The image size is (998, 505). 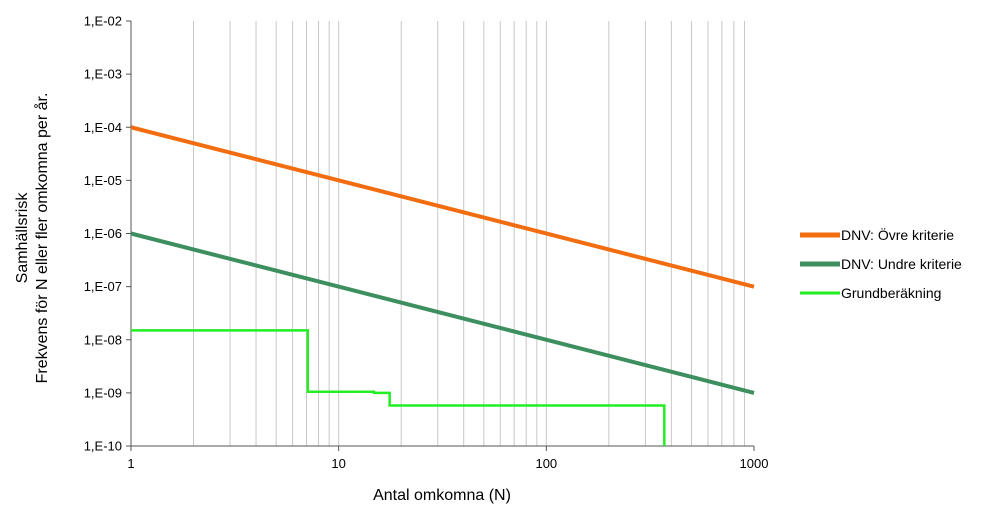 I want to click on x-axis-title: Antal omkomna (N), so click(x=442, y=495).